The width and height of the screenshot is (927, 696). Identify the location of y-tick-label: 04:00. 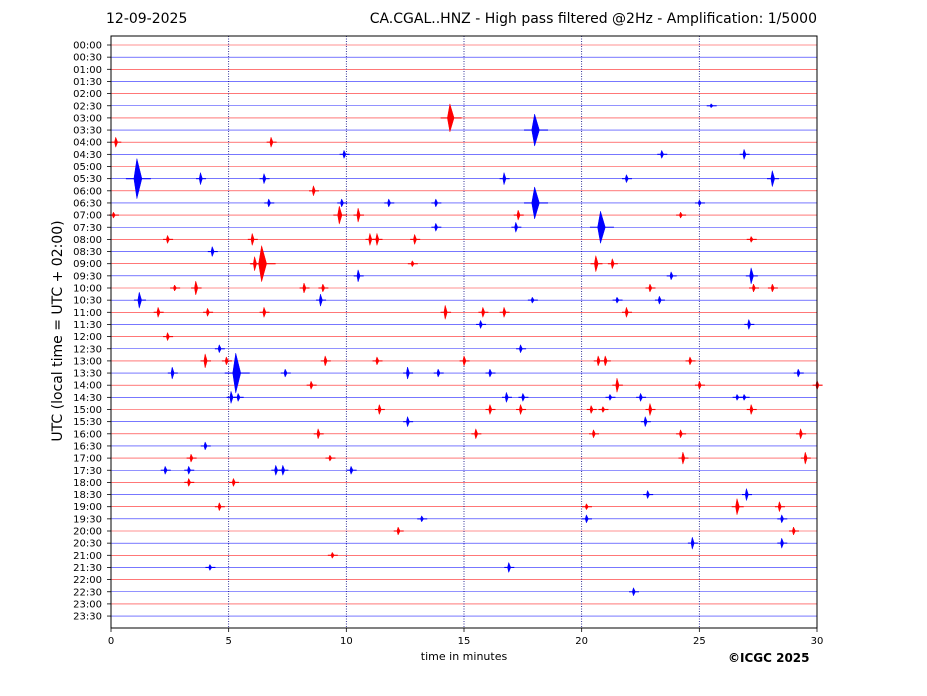
(87, 143).